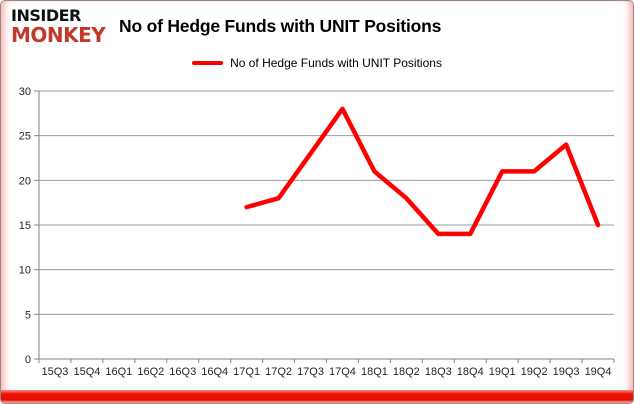 The width and height of the screenshot is (634, 404). I want to click on x-axis-label: 15Q4, so click(86, 372).